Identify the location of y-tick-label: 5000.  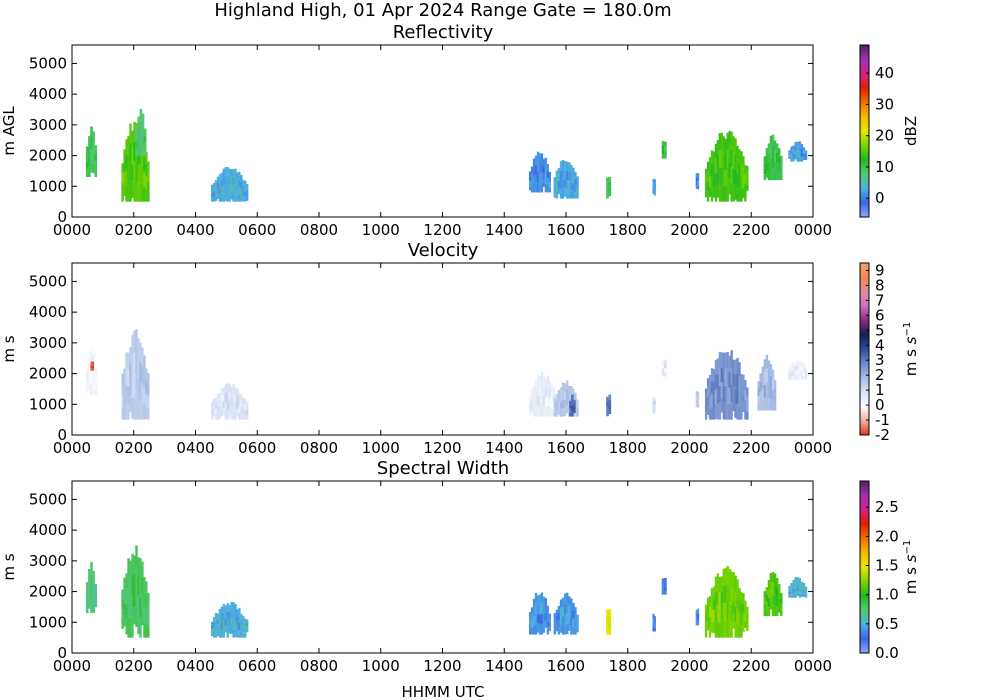
(48, 281).